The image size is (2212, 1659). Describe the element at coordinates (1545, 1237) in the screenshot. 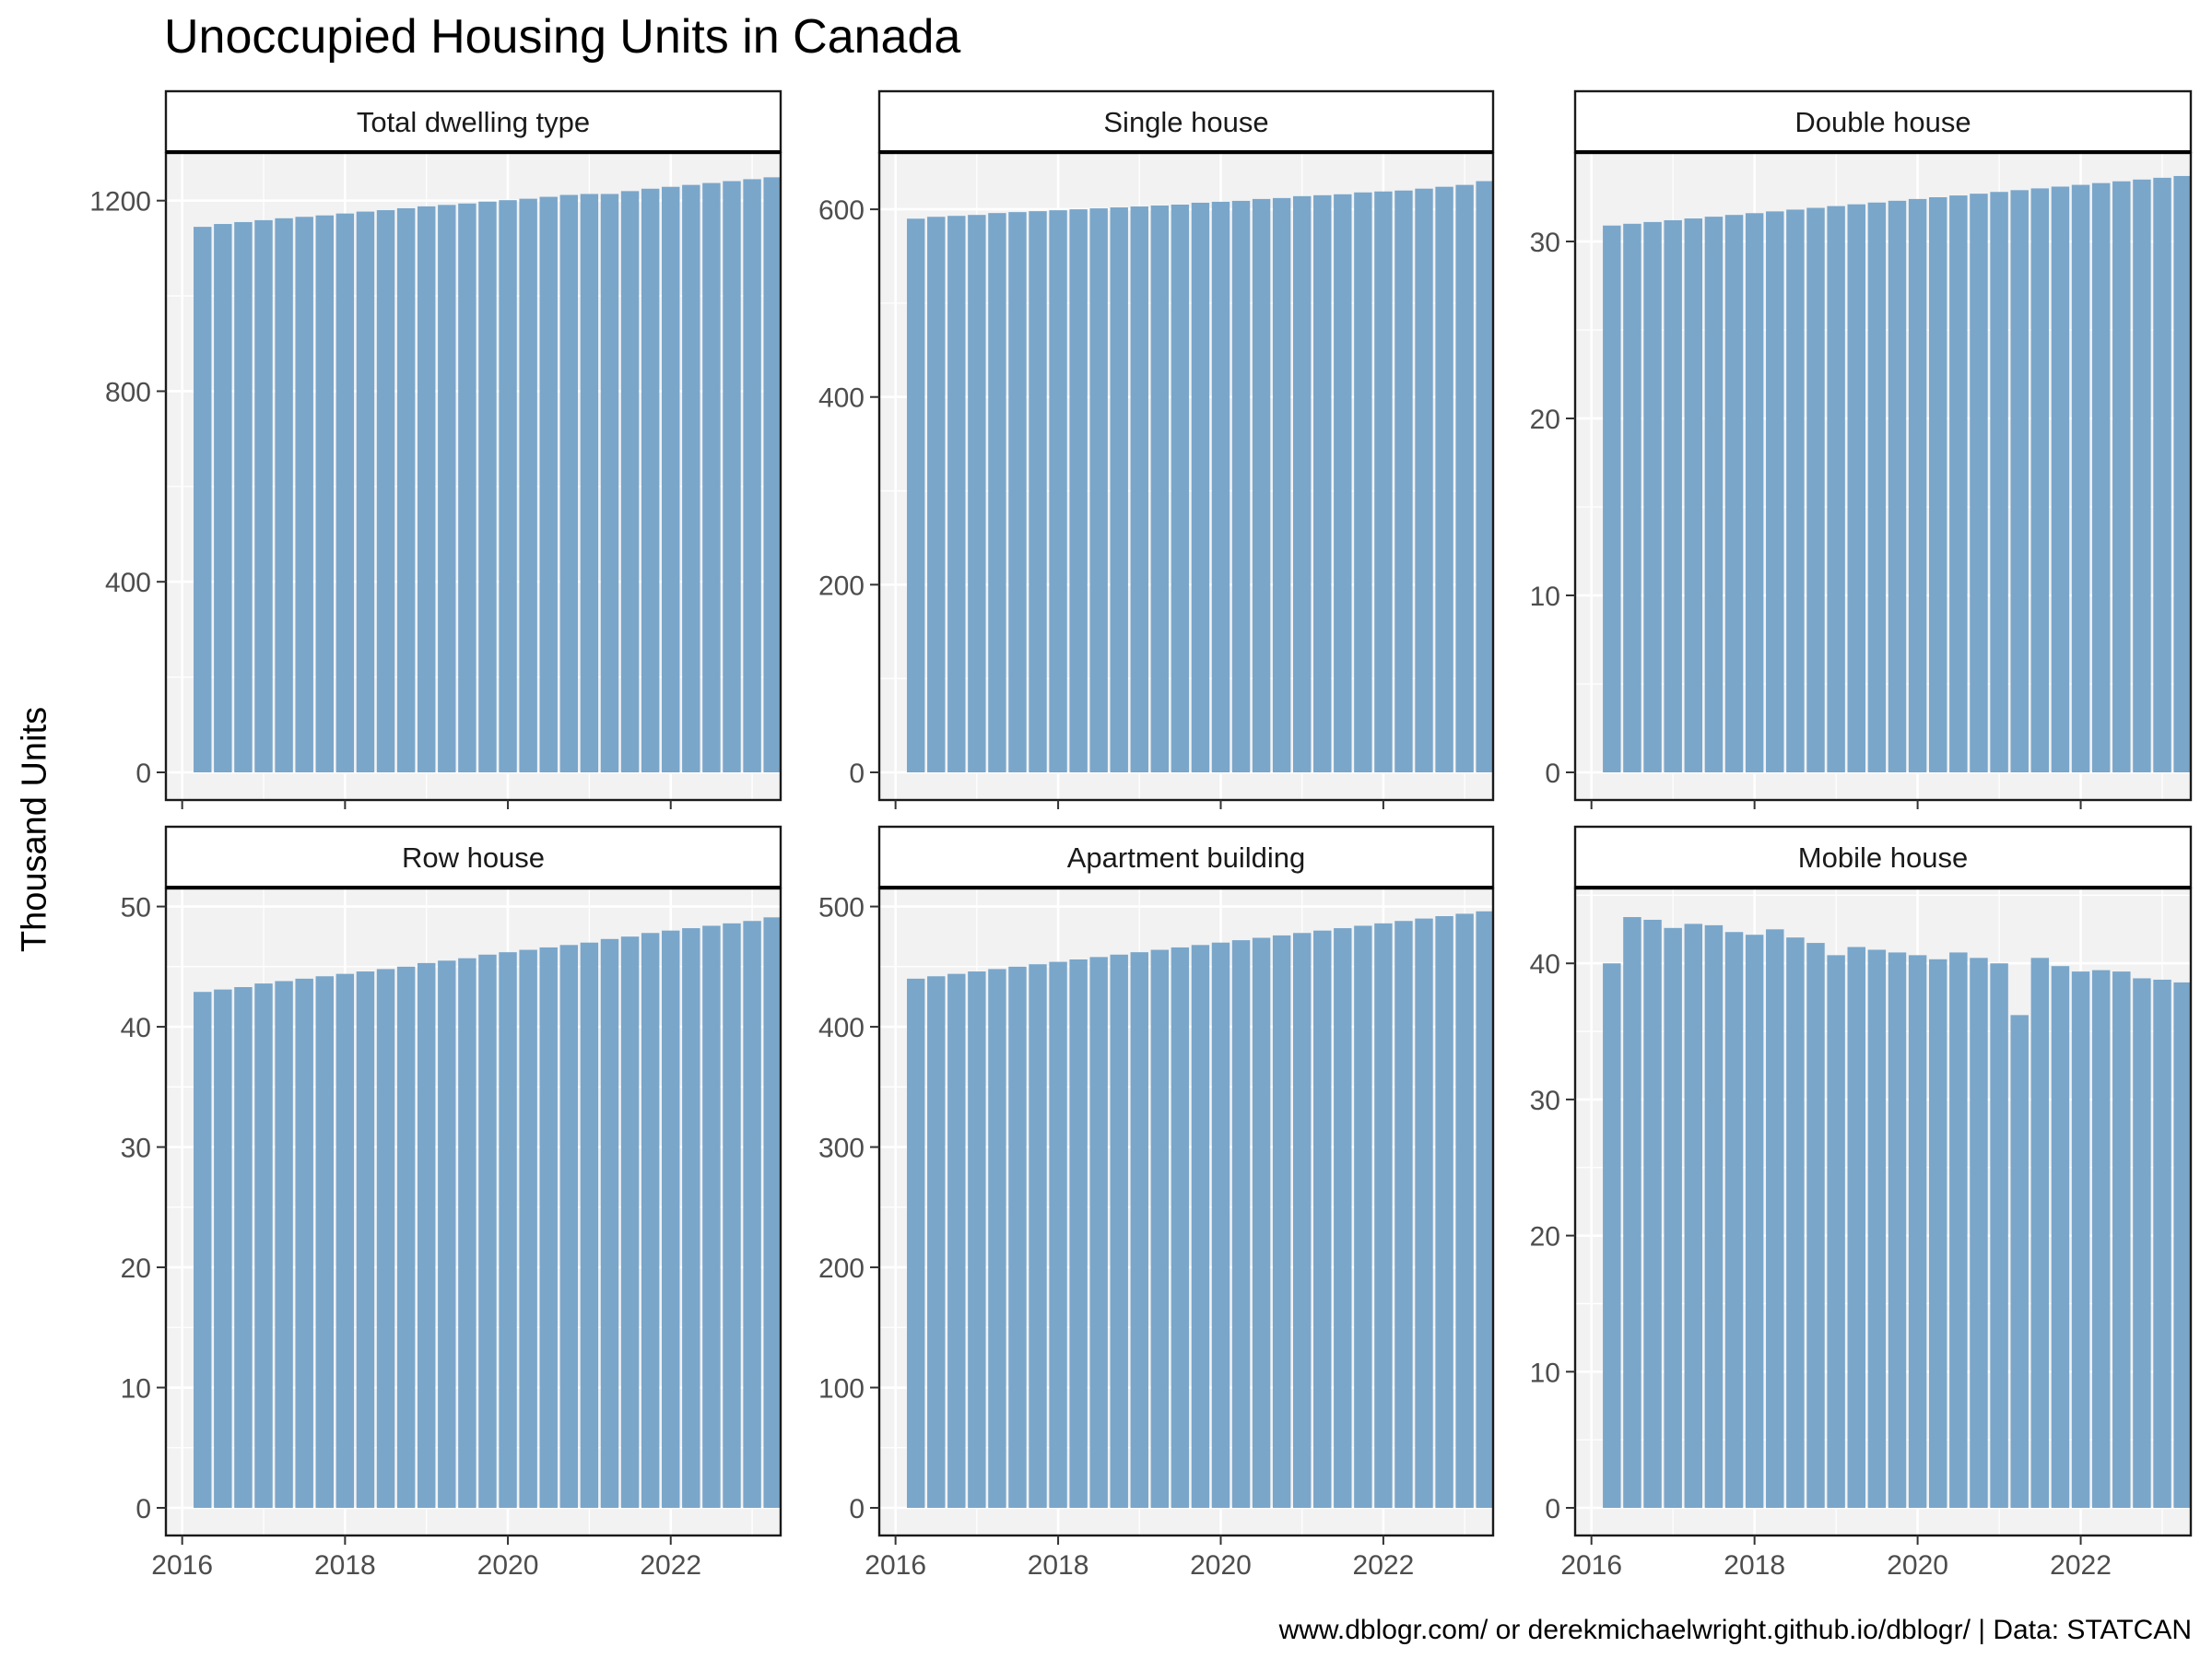

I see `y-tick-label: 20` at that location.